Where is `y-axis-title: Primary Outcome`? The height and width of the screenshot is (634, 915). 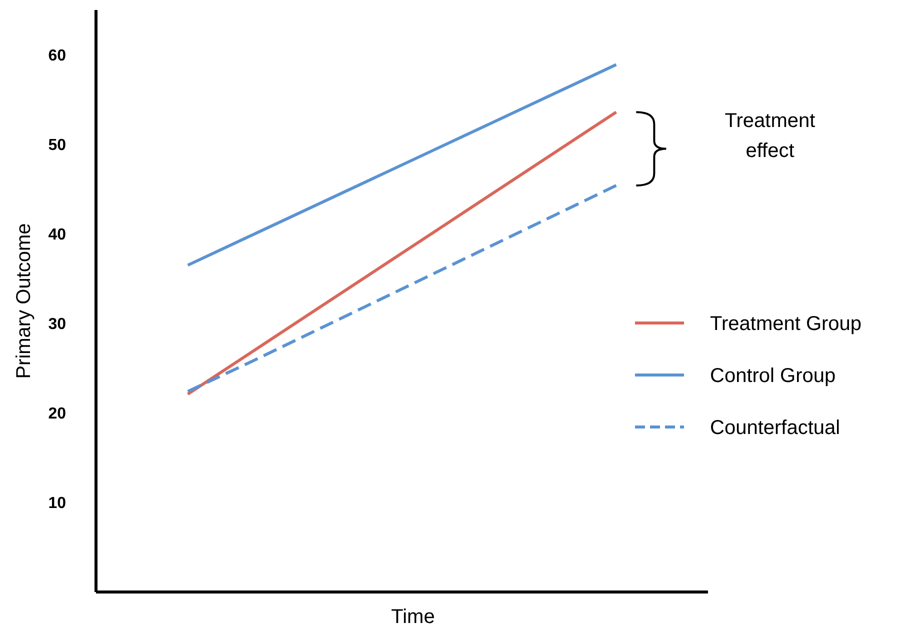 y-axis-title: Primary Outcome is located at coordinates (24, 301).